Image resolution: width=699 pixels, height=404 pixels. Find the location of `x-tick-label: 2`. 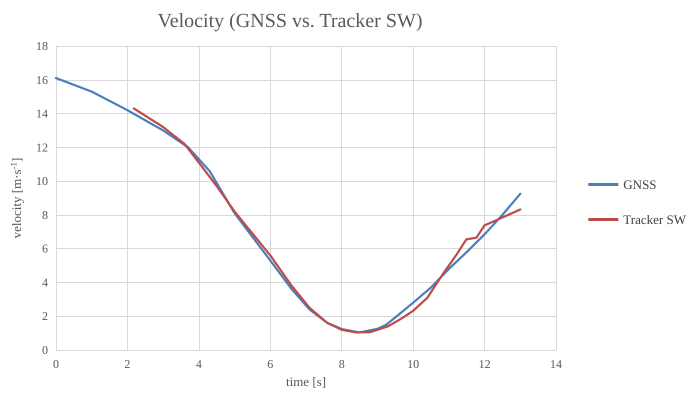

x-tick-label: 2 is located at coordinates (127, 364).